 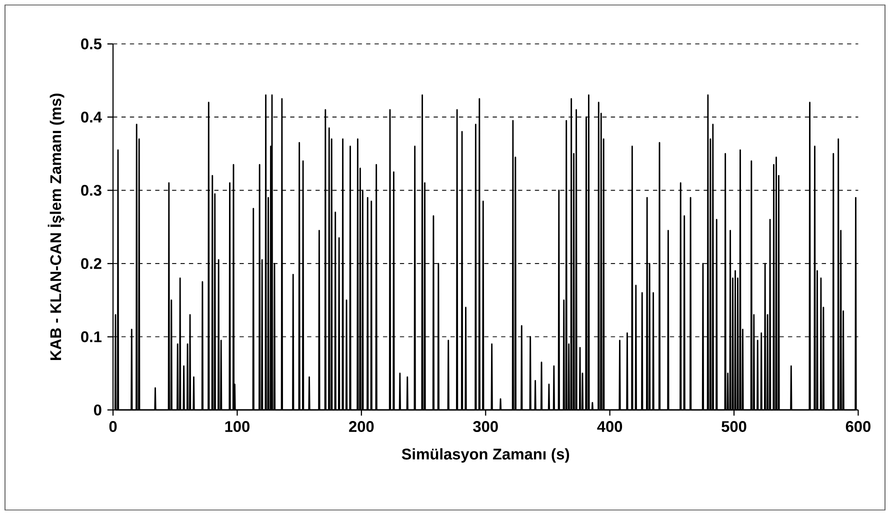 What do you see at coordinates (56, 227) in the screenshot?
I see `y-axis-title: KAB - KLAN-CAN İşlem Zamanı (ms)` at bounding box center [56, 227].